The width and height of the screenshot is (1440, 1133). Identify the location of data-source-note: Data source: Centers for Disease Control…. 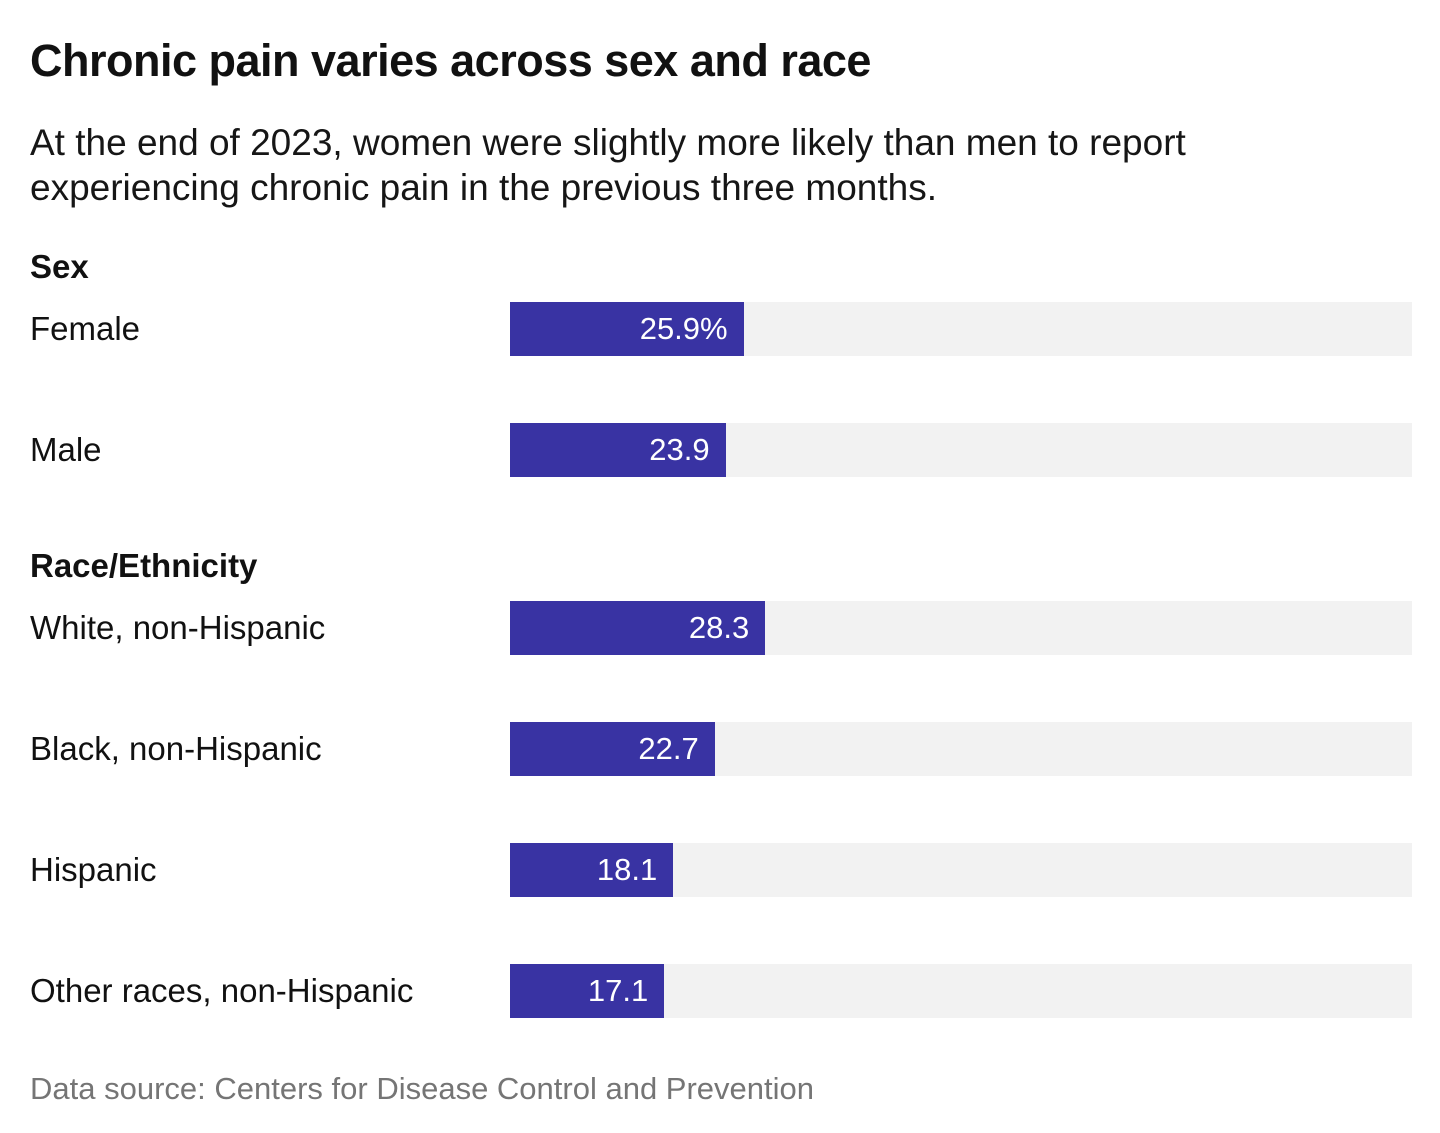
(422, 1088).